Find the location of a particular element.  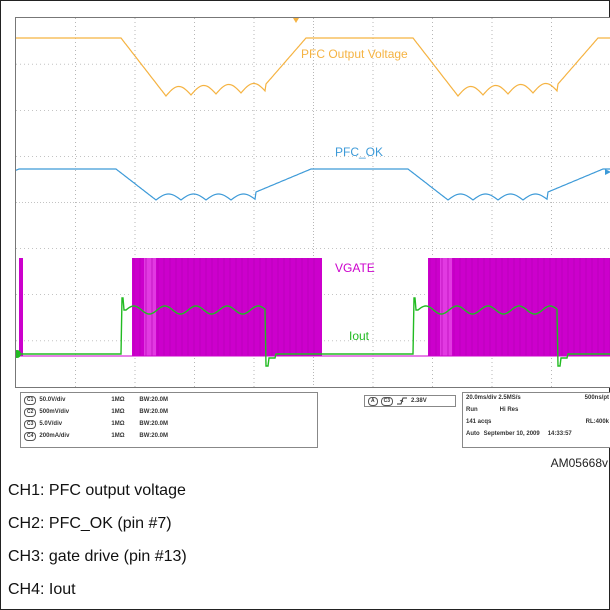

caption-ch1: CH1: PFC output voltage is located at coordinates (97, 490).